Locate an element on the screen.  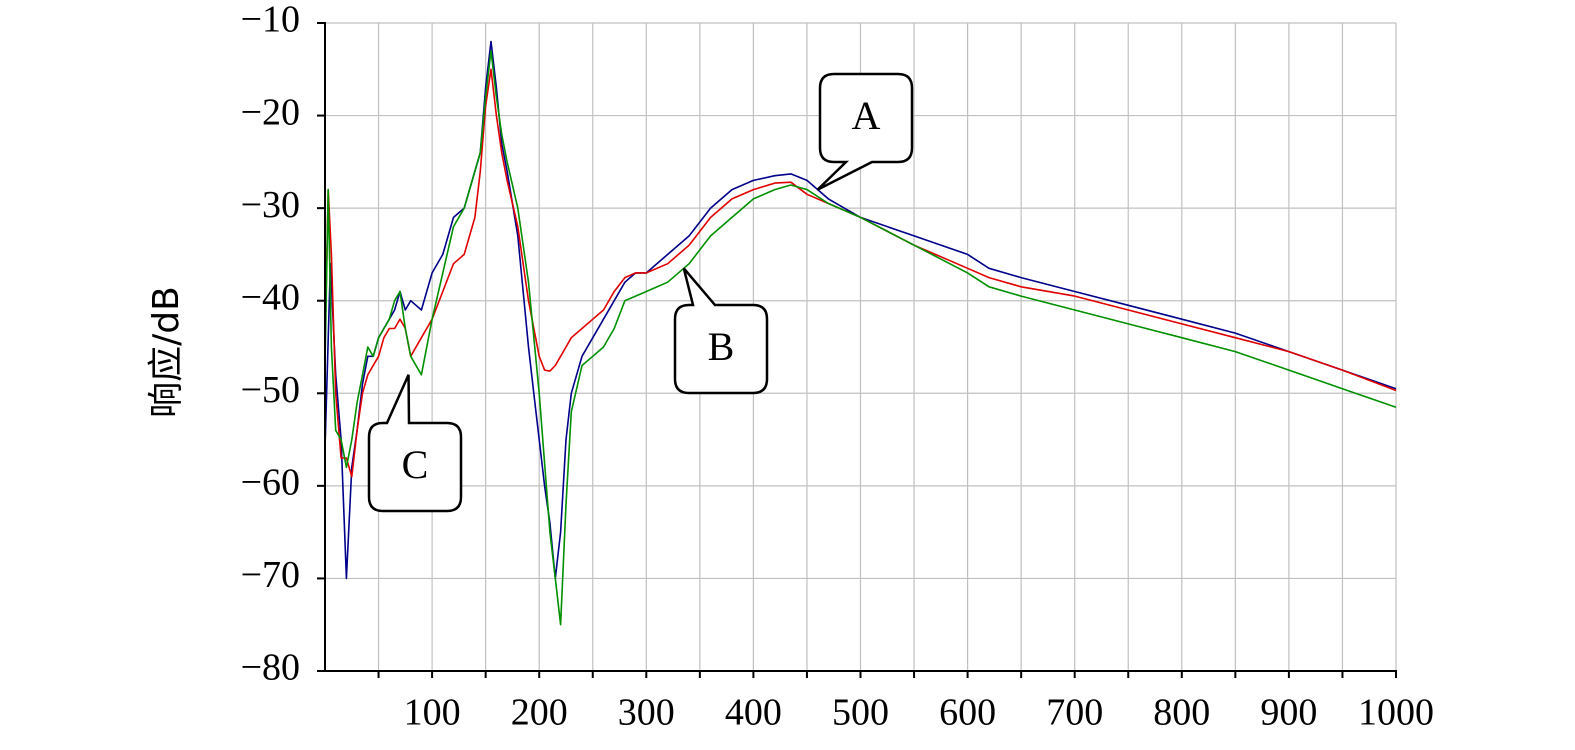
callout-label-b: B is located at coordinates (721, 346).